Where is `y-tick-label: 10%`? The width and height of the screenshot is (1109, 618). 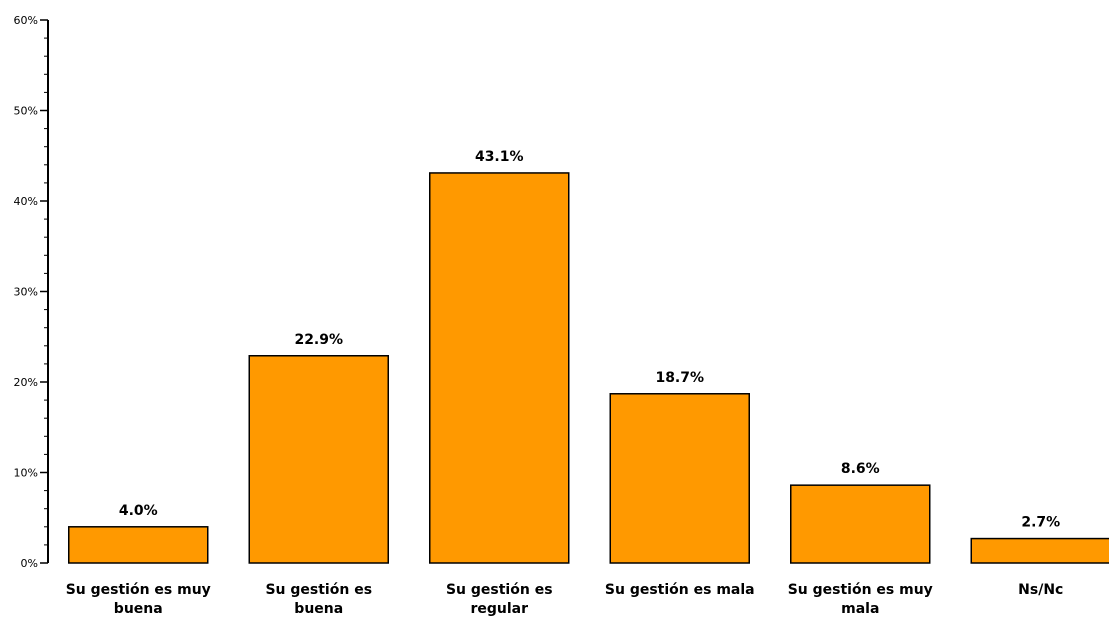
y-tick-label: 10% is located at coordinates (26, 473).